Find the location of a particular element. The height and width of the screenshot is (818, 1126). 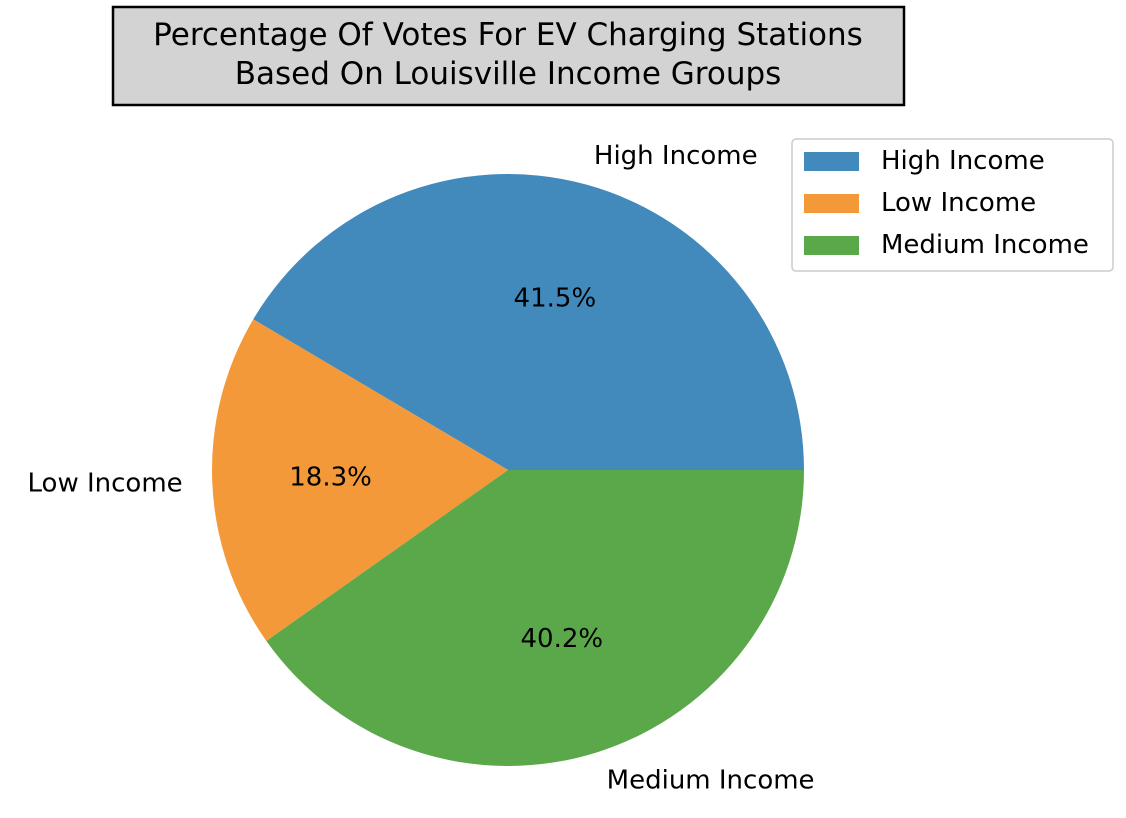

chart-title-box is located at coordinates (508, 56).